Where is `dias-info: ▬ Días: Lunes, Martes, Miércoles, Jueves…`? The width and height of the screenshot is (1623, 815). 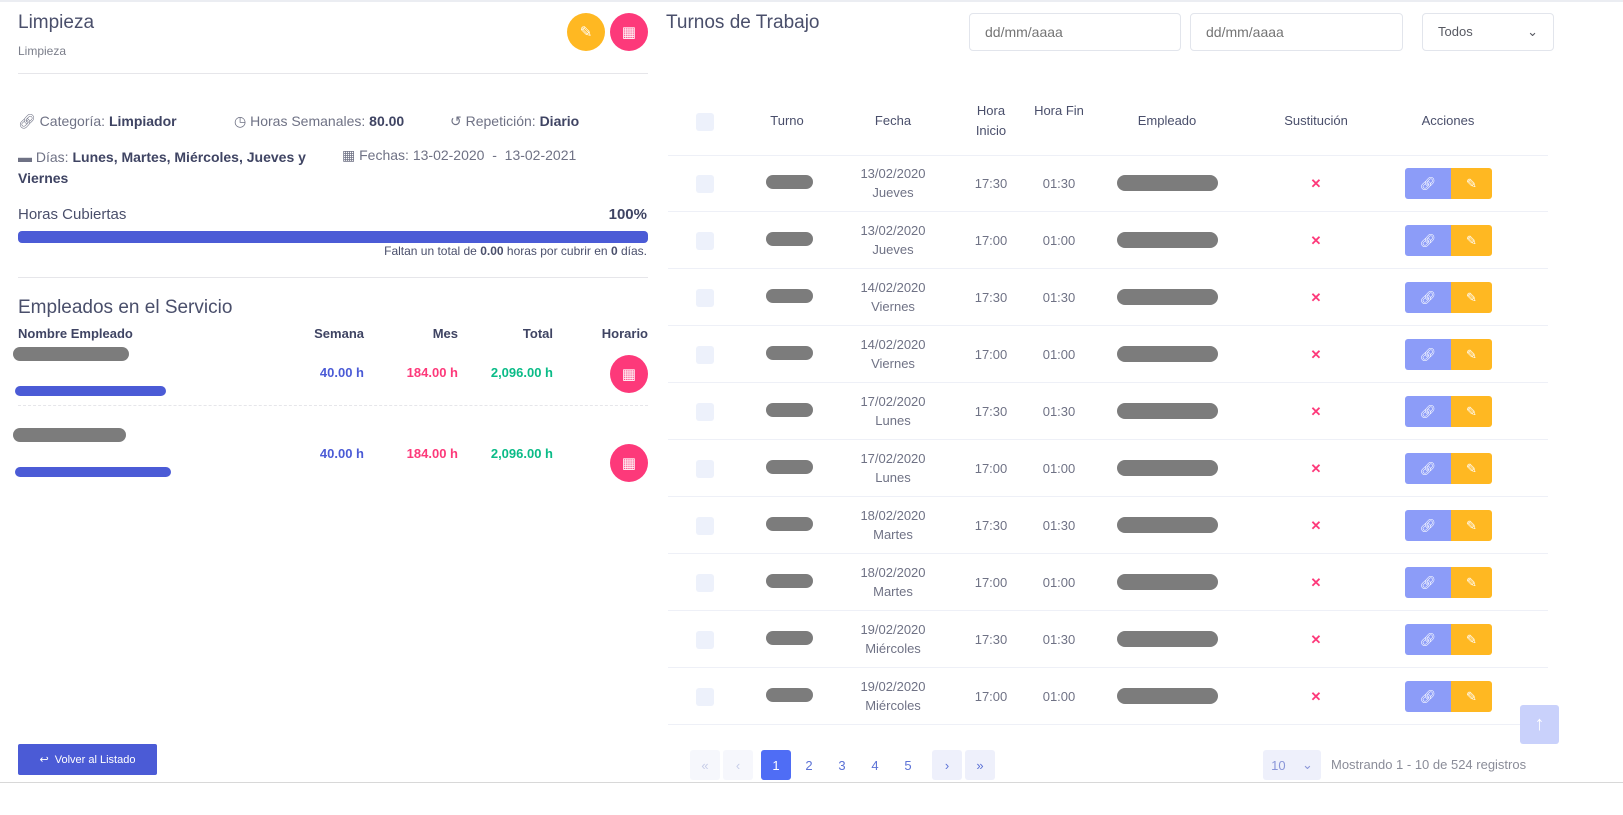 dias-info: ▬ Días: Lunes, Martes, Miércoles, Jueves… is located at coordinates (162, 167).